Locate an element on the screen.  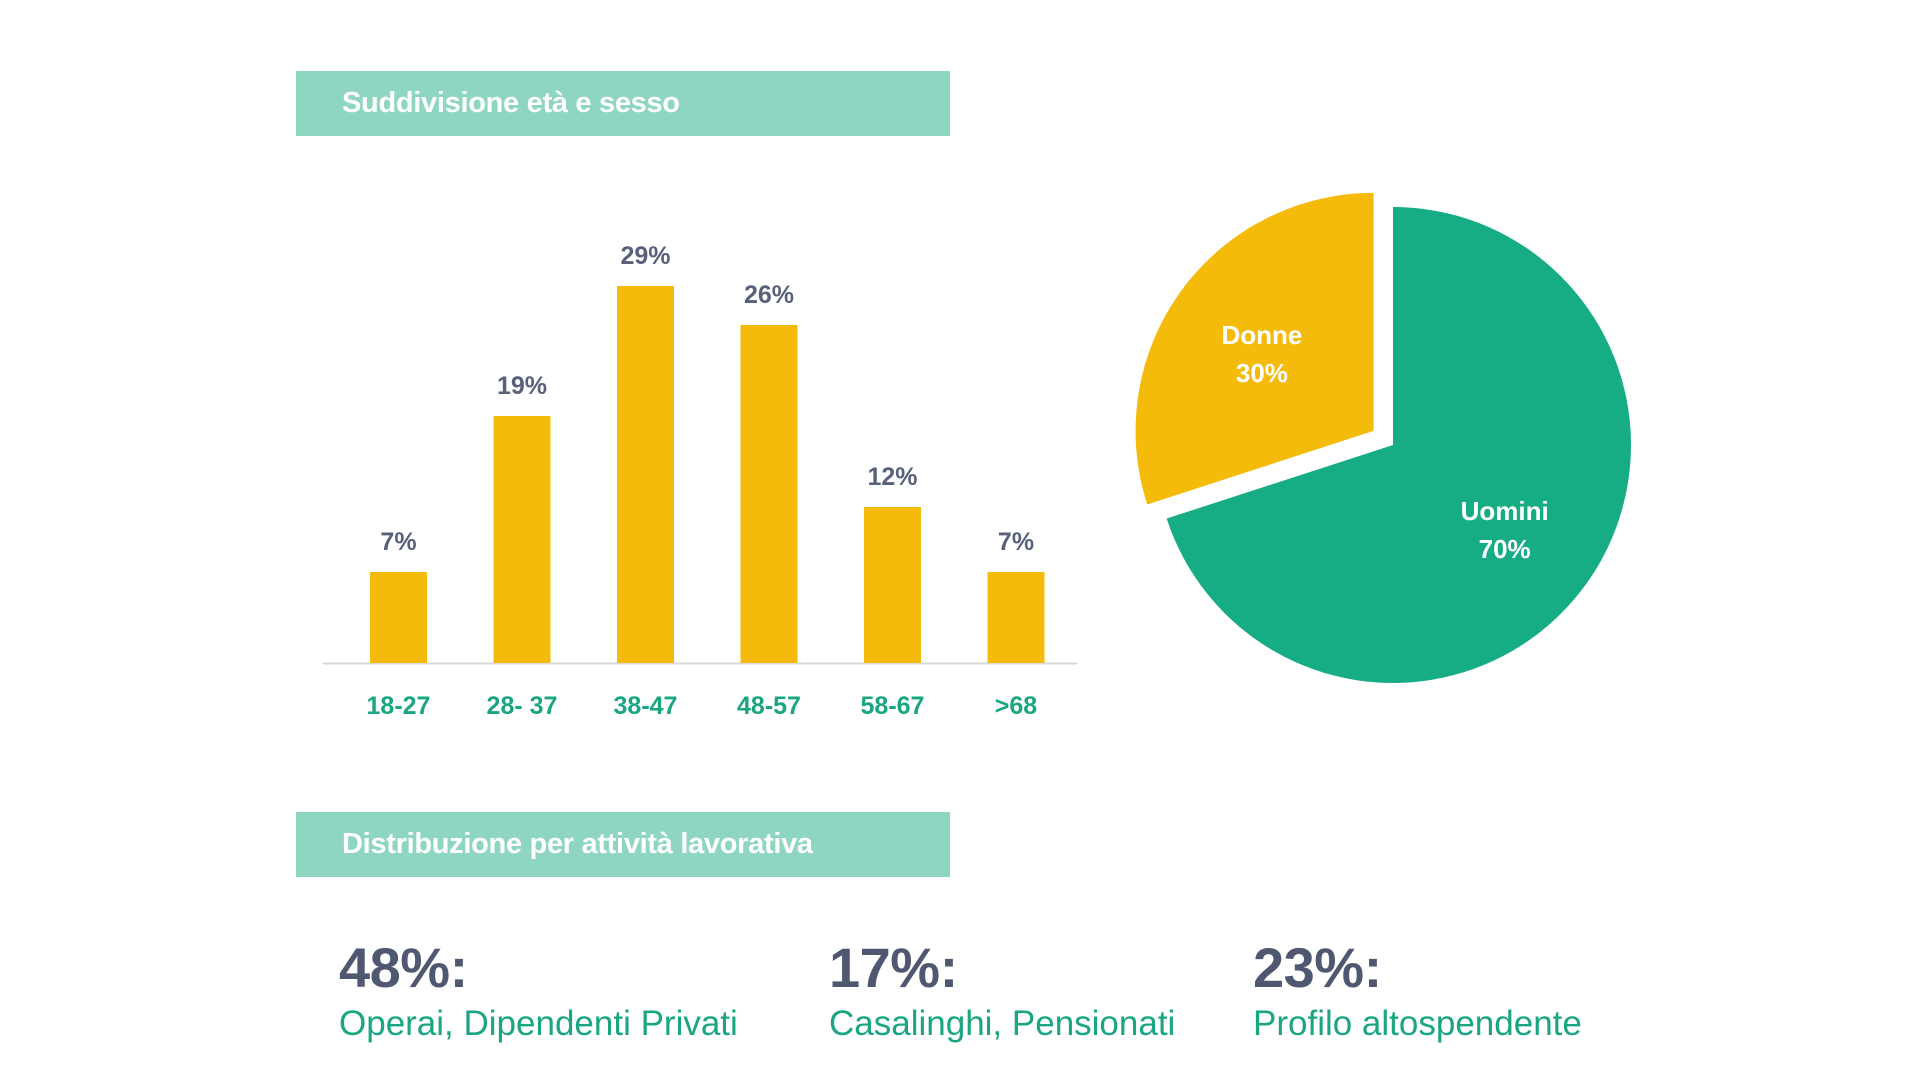
gender-pie-chart: Uomini 70% Donne 30% is located at coordinates (1383, 437).